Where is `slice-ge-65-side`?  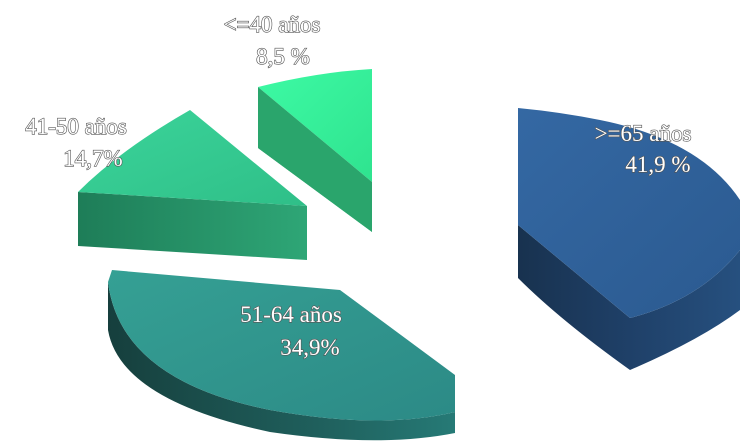 slice-ge-65-side is located at coordinates (629, 297).